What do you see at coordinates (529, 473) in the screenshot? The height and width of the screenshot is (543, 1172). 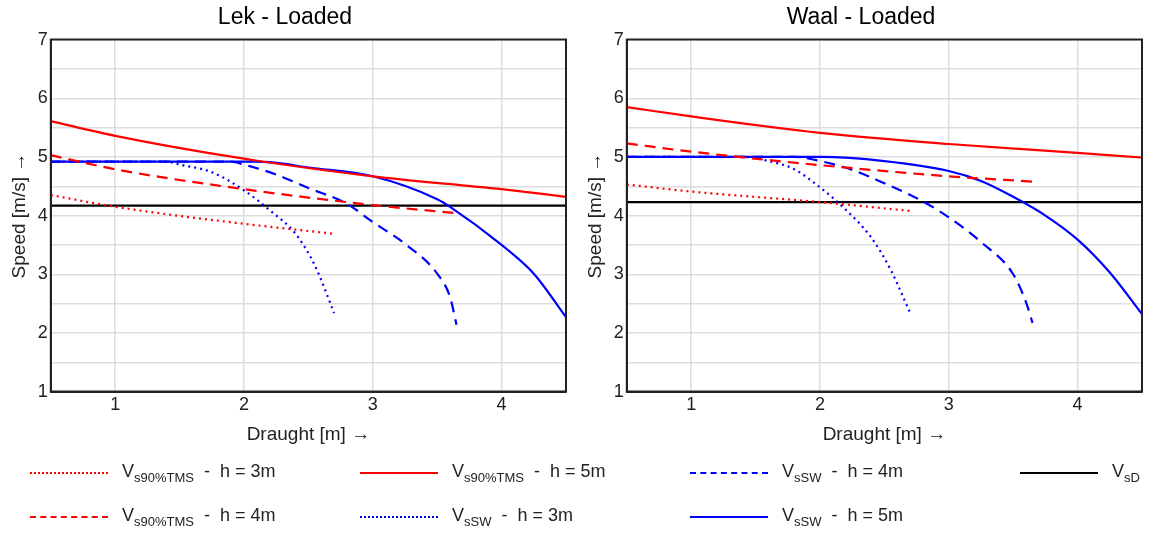 I see `legend-label: V$_{s90%TMS}$ - h = 5m` at bounding box center [529, 473].